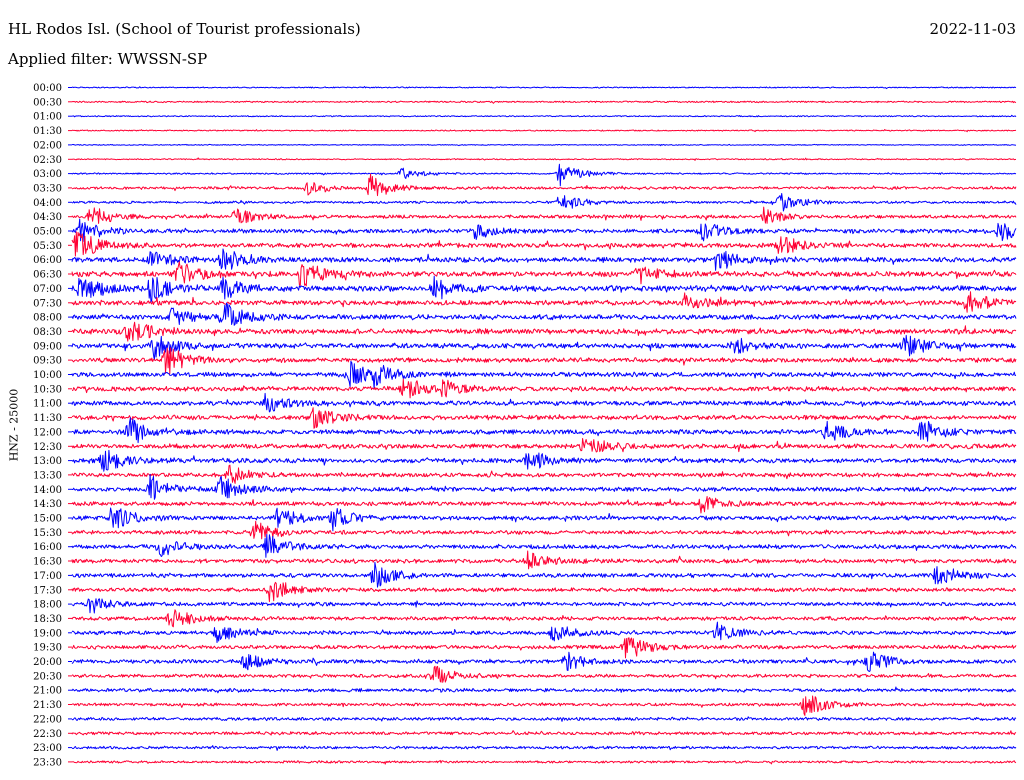 This screenshot has width=1024, height=780. Describe the element at coordinates (47, 188) in the screenshot. I see `time-label: 03:30` at that location.